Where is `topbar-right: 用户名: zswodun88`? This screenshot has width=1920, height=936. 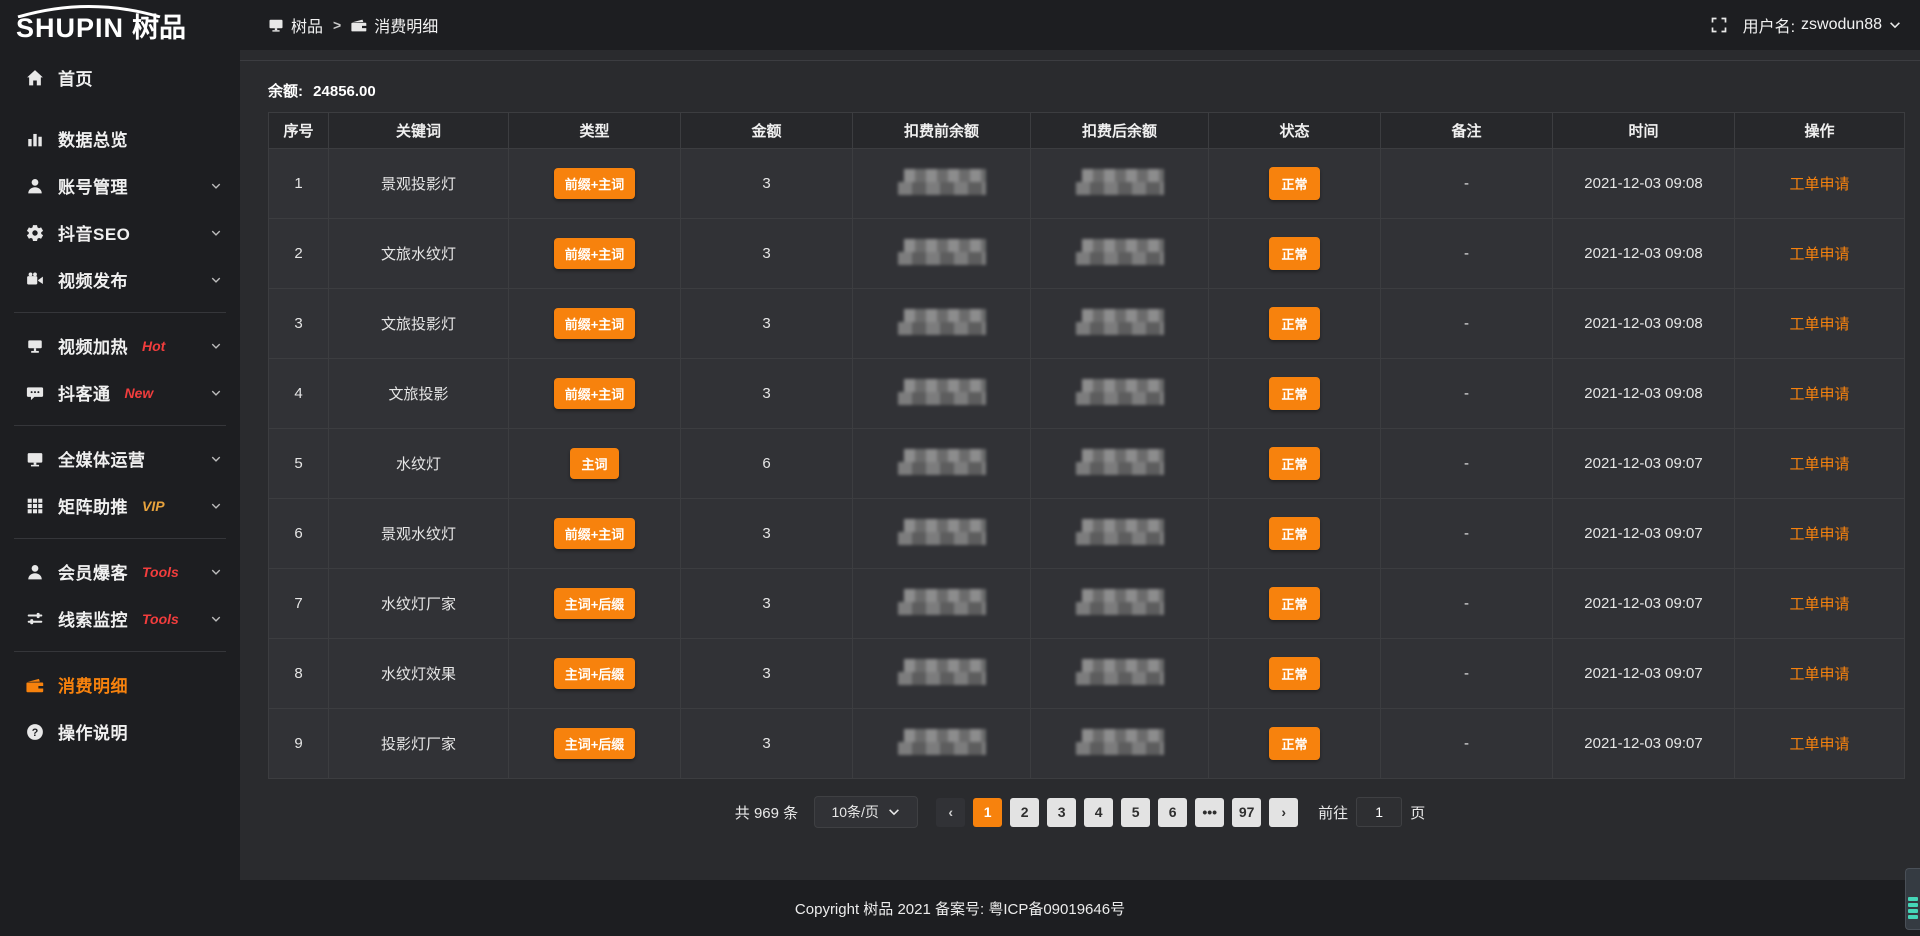 topbar-right: 用户名: zswodun88 is located at coordinates (1815, 25).